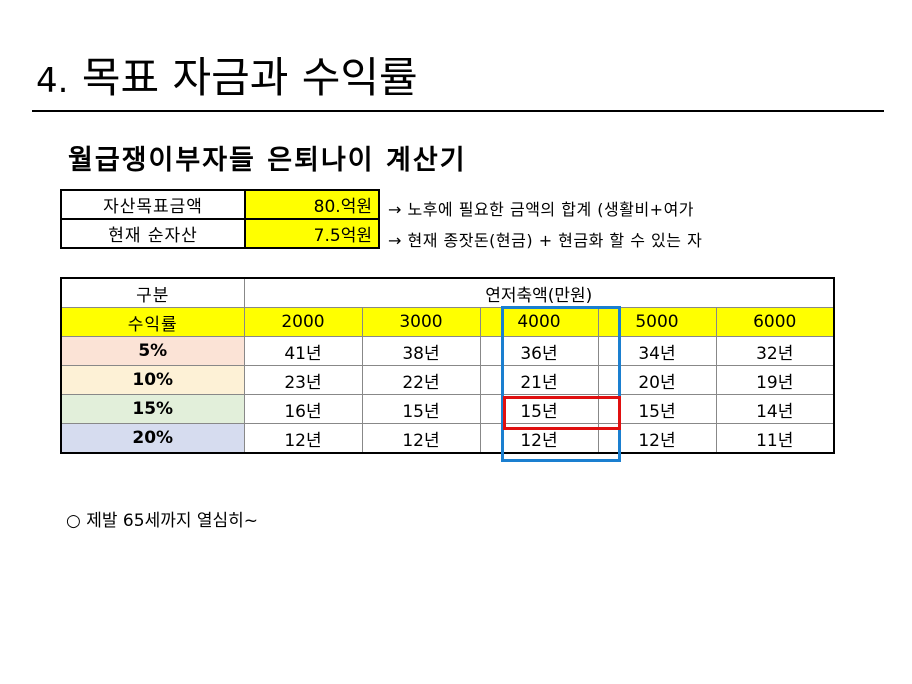 The image size is (912, 684). What do you see at coordinates (303, 409) in the screenshot?
I see `table-cell: 16년` at bounding box center [303, 409].